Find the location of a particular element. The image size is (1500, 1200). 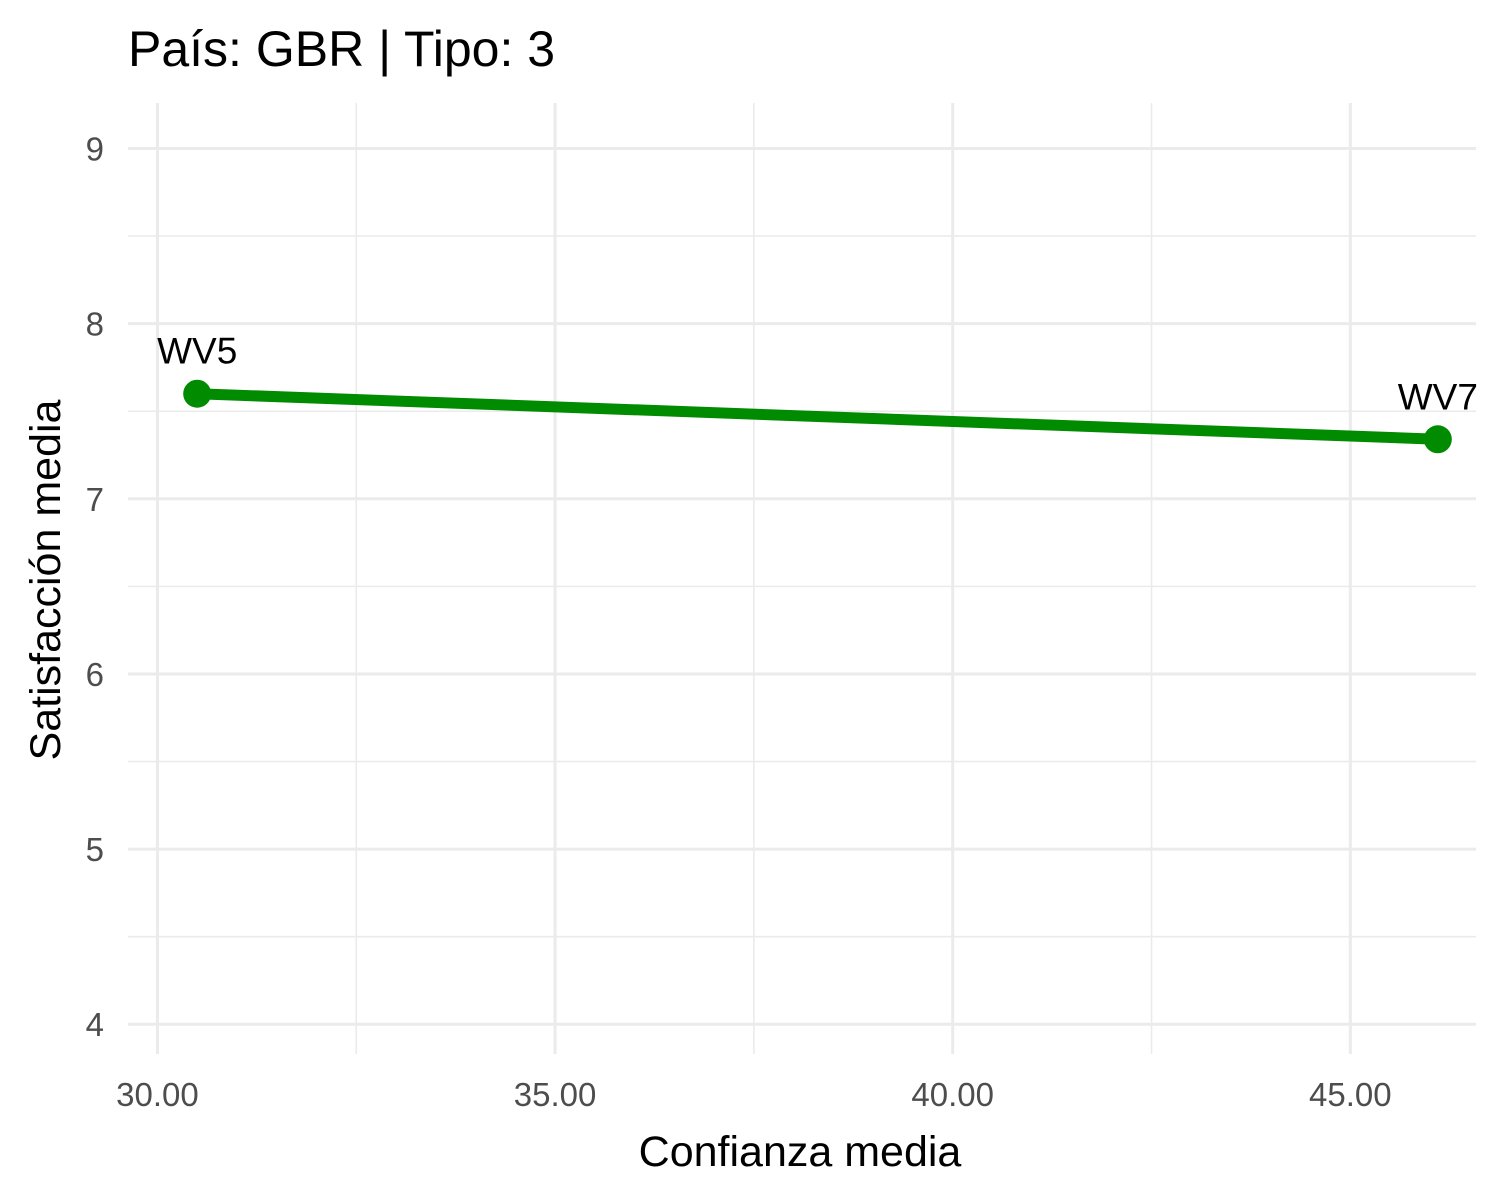

x-axis-ticks: 30.00 35.00 40.00 45.00 is located at coordinates (754, 1094).